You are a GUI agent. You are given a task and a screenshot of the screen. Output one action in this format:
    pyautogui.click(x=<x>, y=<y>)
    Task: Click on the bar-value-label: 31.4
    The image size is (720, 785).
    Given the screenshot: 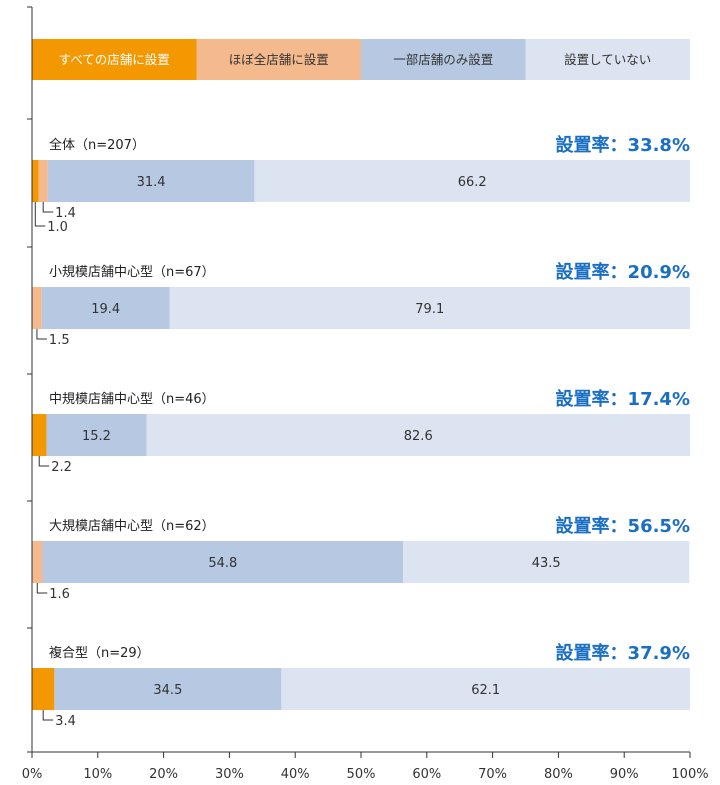 What is the action you would take?
    pyautogui.click(x=151, y=182)
    